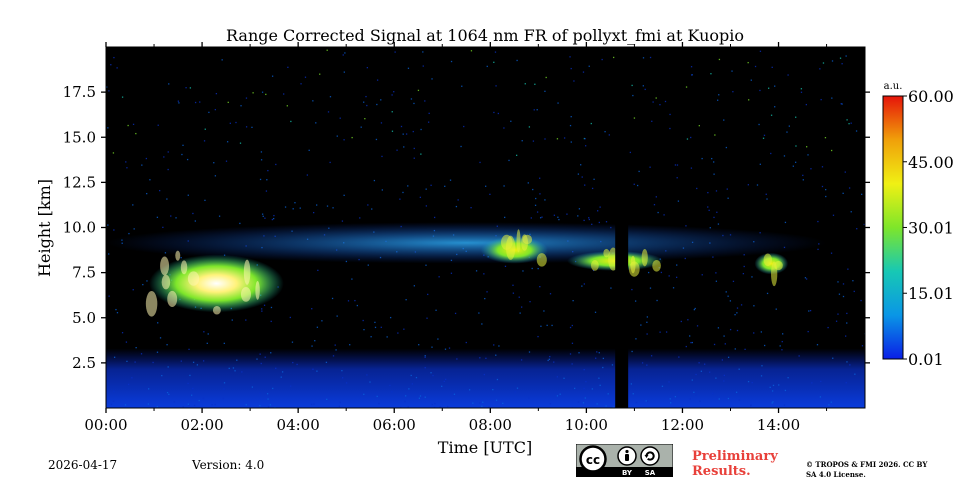 The height and width of the screenshot is (480, 960). Describe the element at coordinates (84, 363) in the screenshot. I see `y-tick-label: 2.5` at that location.